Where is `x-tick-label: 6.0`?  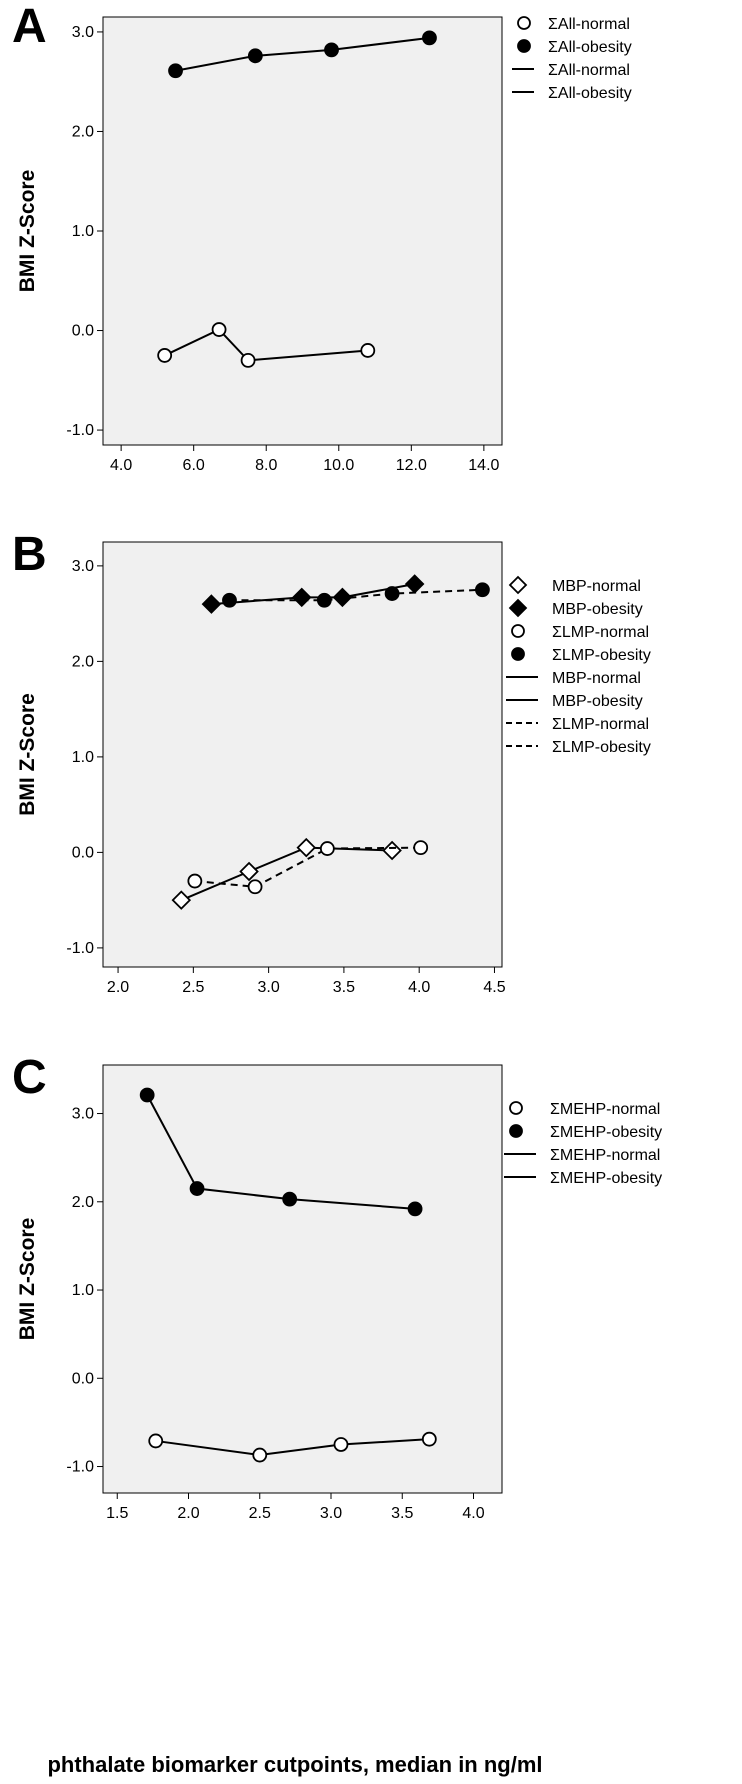 x-tick-label: 6.0 is located at coordinates (194, 465).